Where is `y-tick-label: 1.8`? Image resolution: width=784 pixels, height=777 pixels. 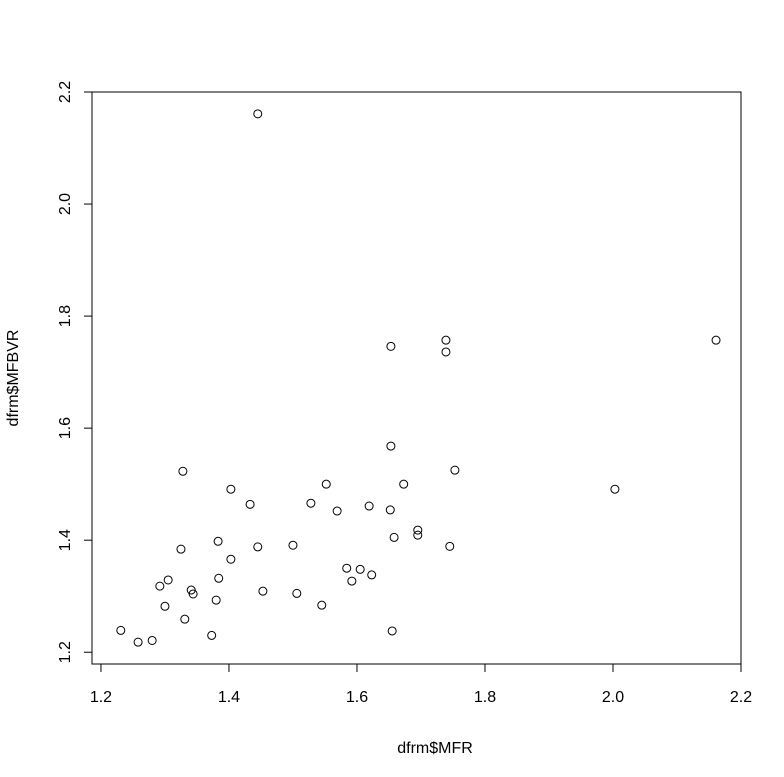 y-tick-label: 1.8 is located at coordinates (65, 316).